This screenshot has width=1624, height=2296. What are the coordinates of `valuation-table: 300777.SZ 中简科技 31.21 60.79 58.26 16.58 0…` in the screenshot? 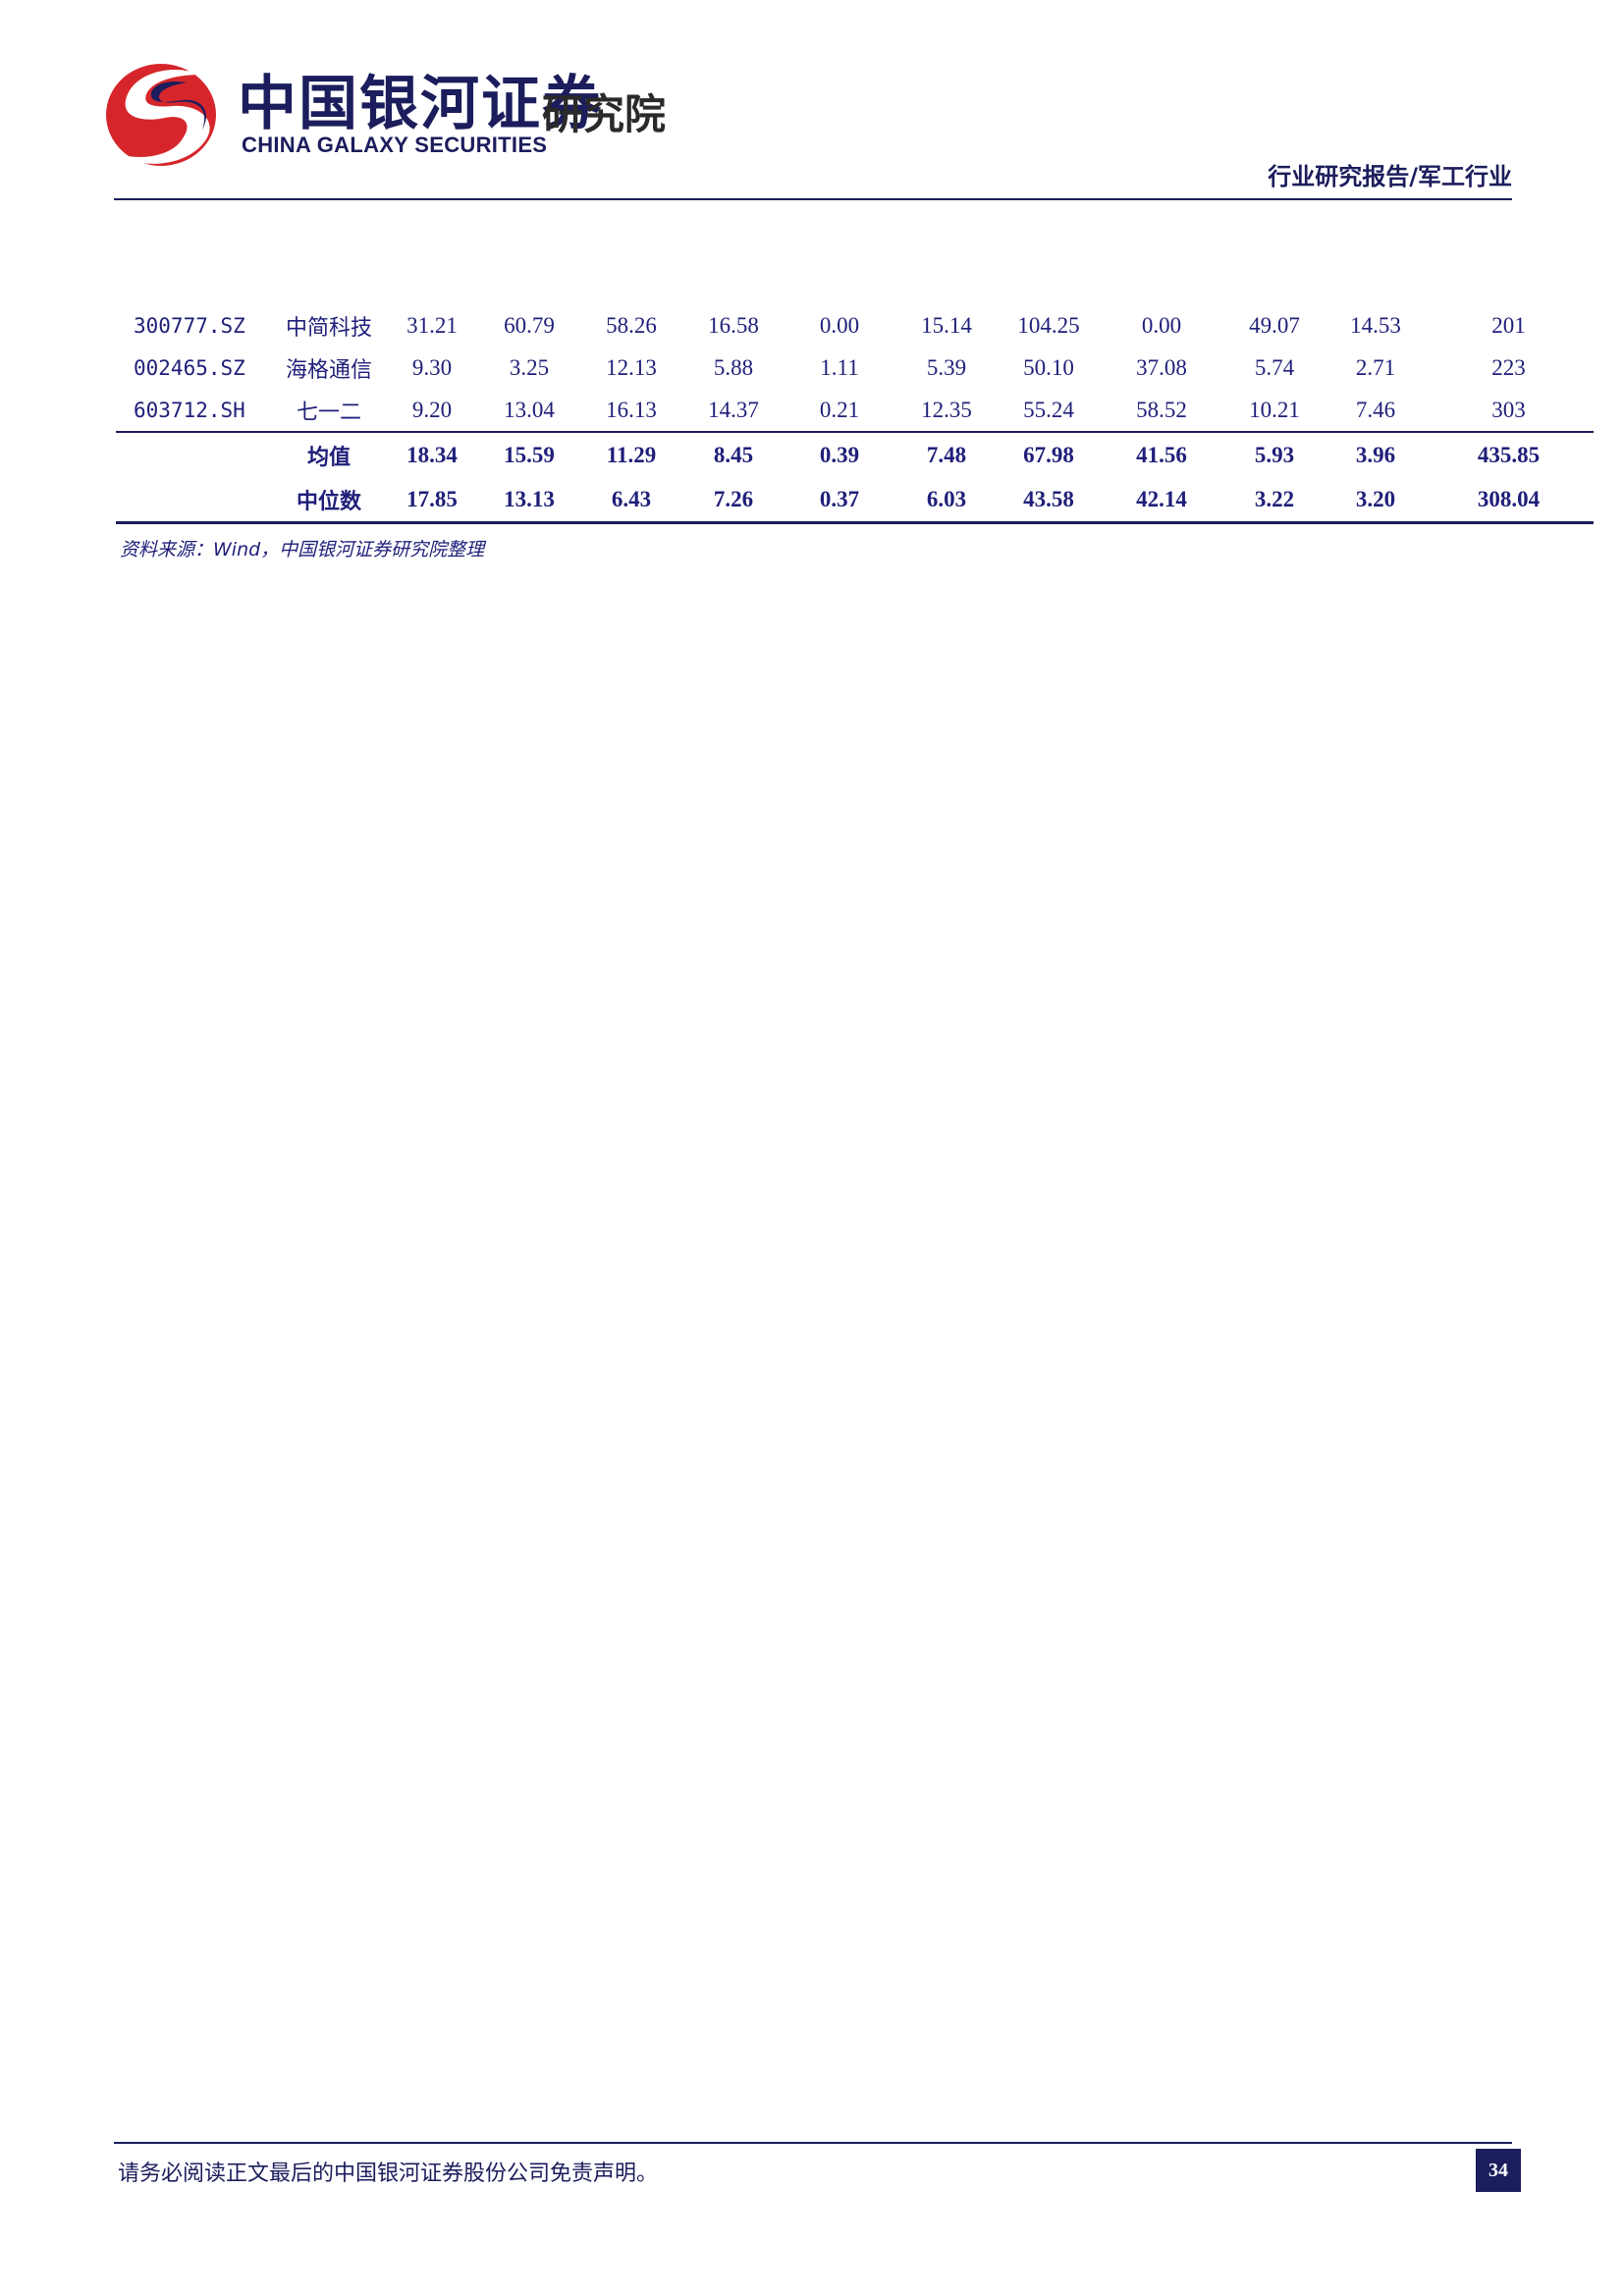 It's located at (855, 414).